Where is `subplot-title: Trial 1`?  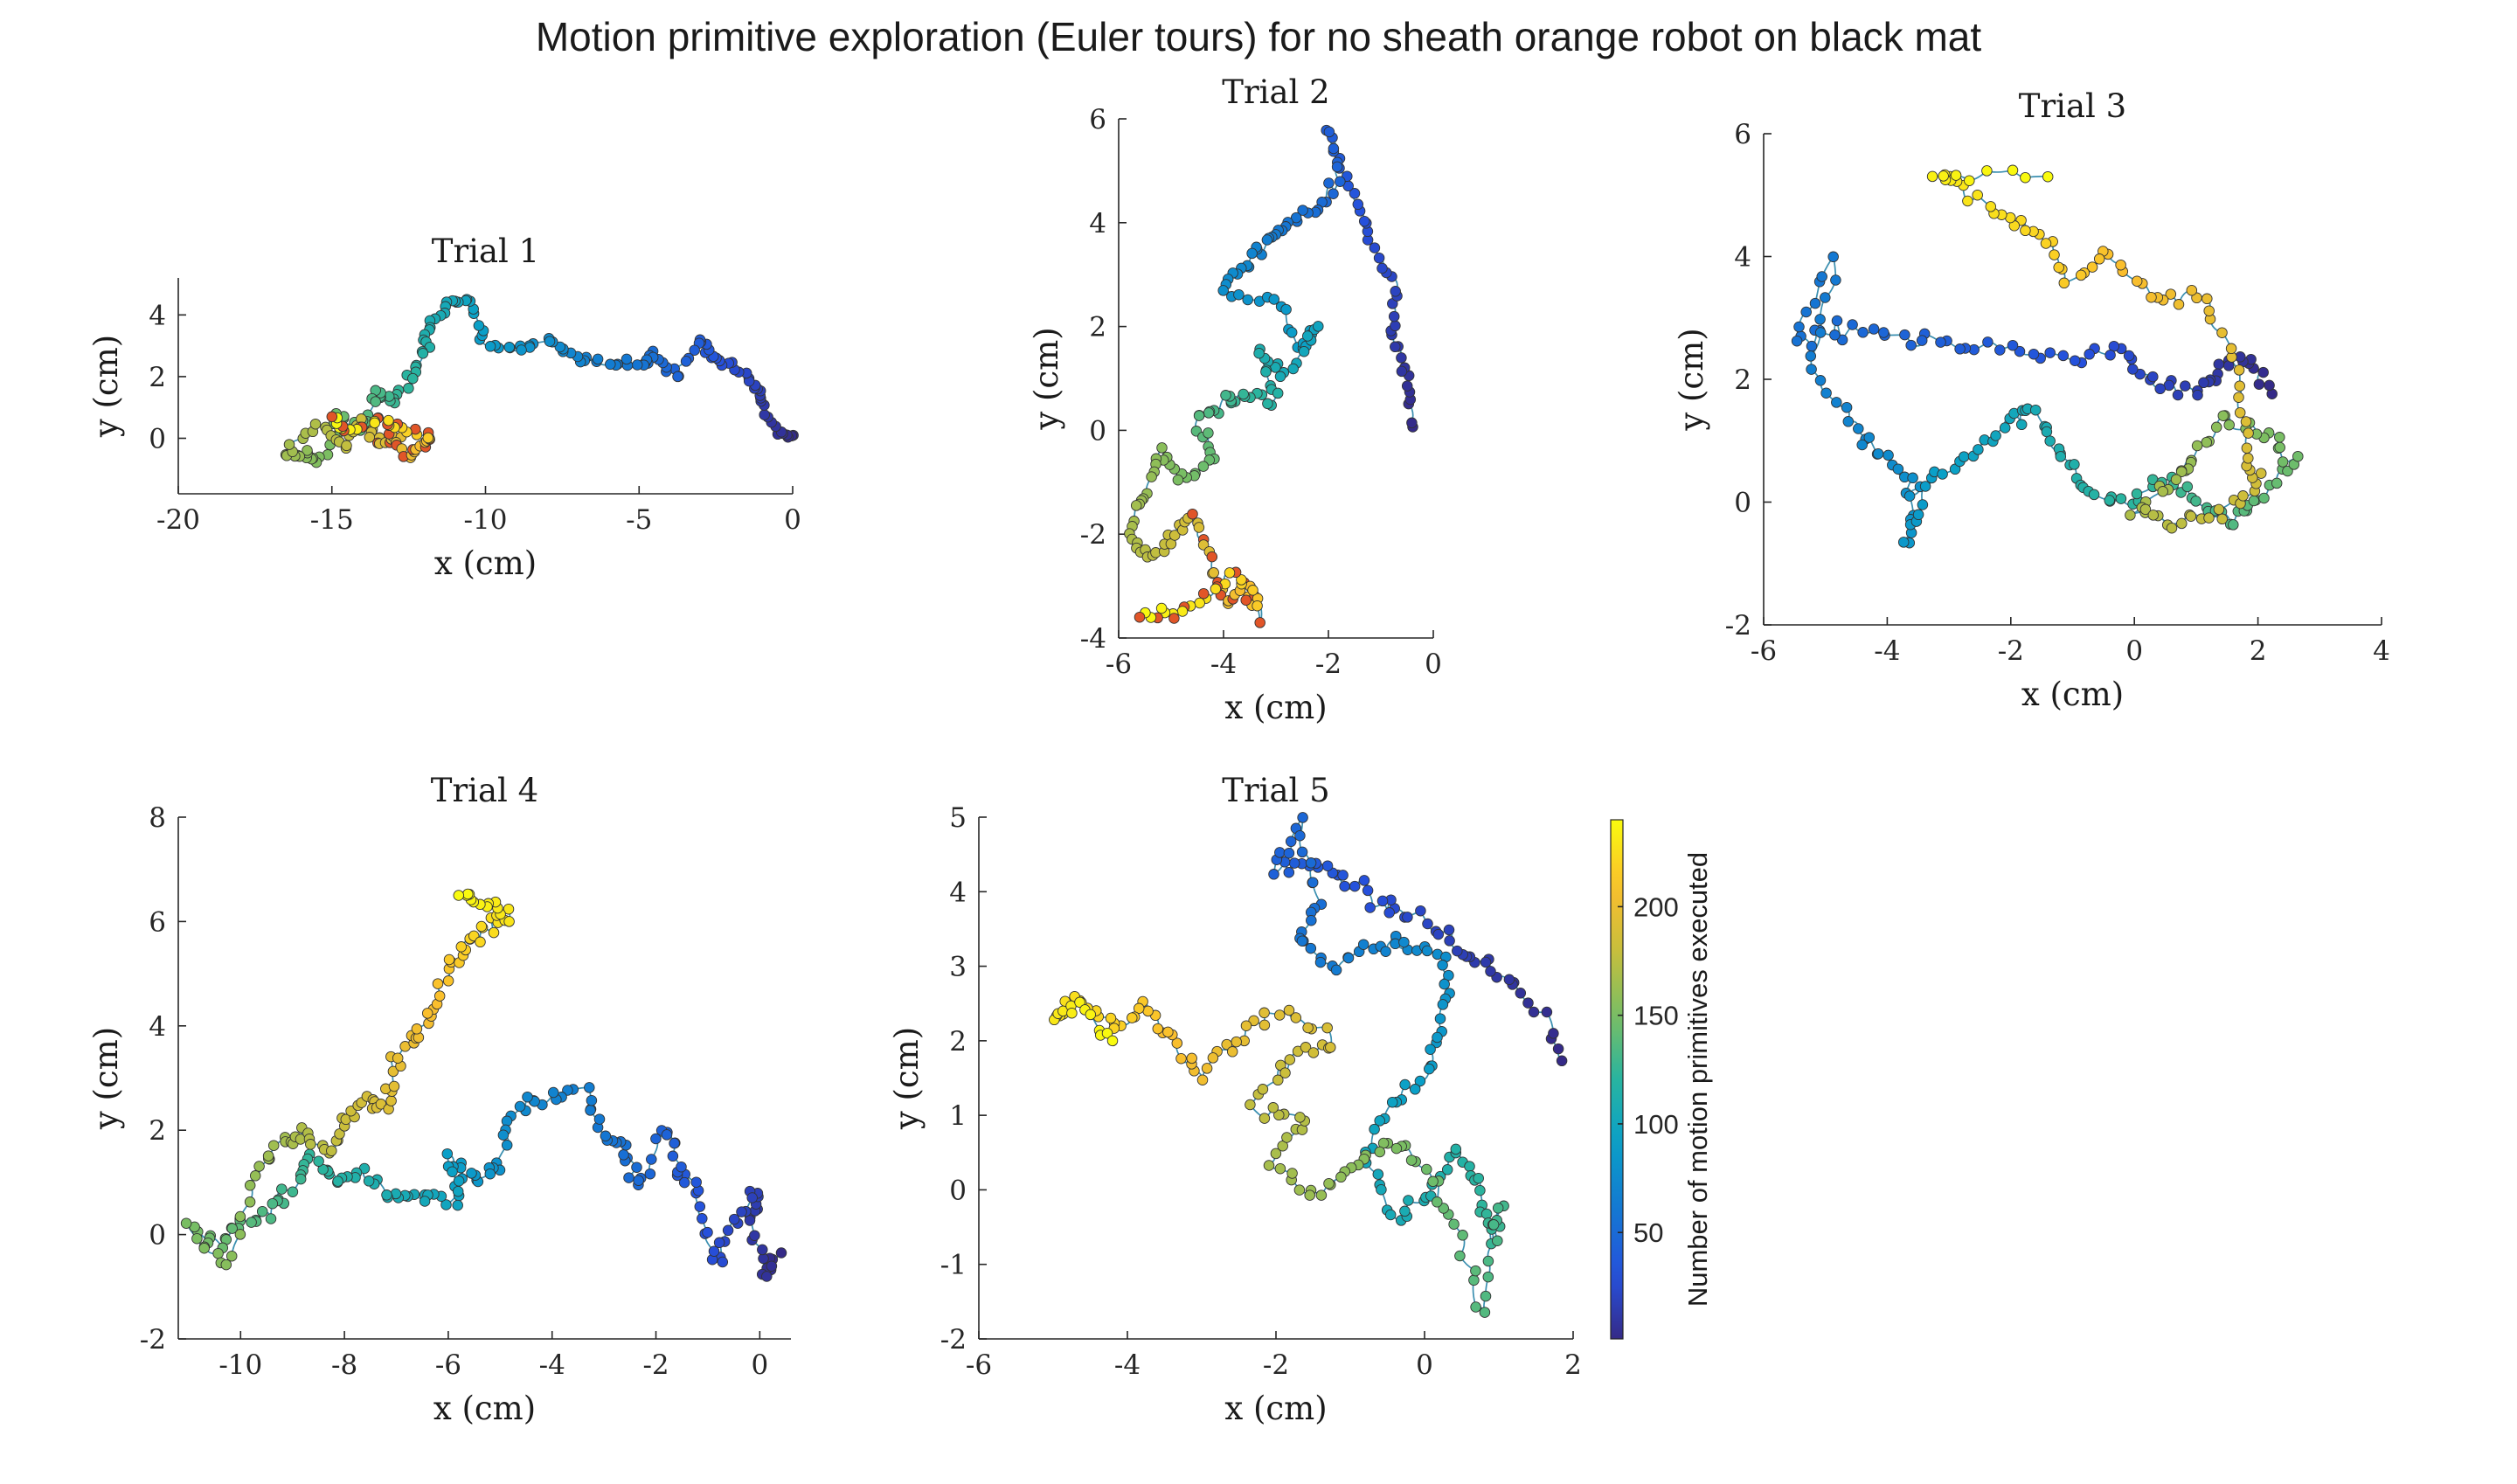
subplot-title: Trial 1 is located at coordinates (485, 251).